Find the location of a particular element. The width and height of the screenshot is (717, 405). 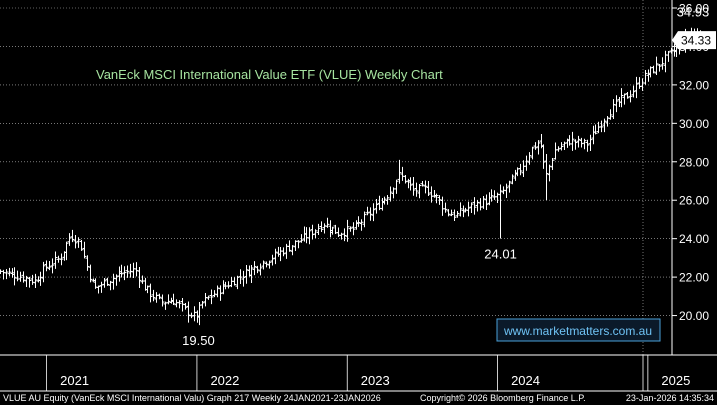

y-tick-label: 22.00 is located at coordinates (694, 278).